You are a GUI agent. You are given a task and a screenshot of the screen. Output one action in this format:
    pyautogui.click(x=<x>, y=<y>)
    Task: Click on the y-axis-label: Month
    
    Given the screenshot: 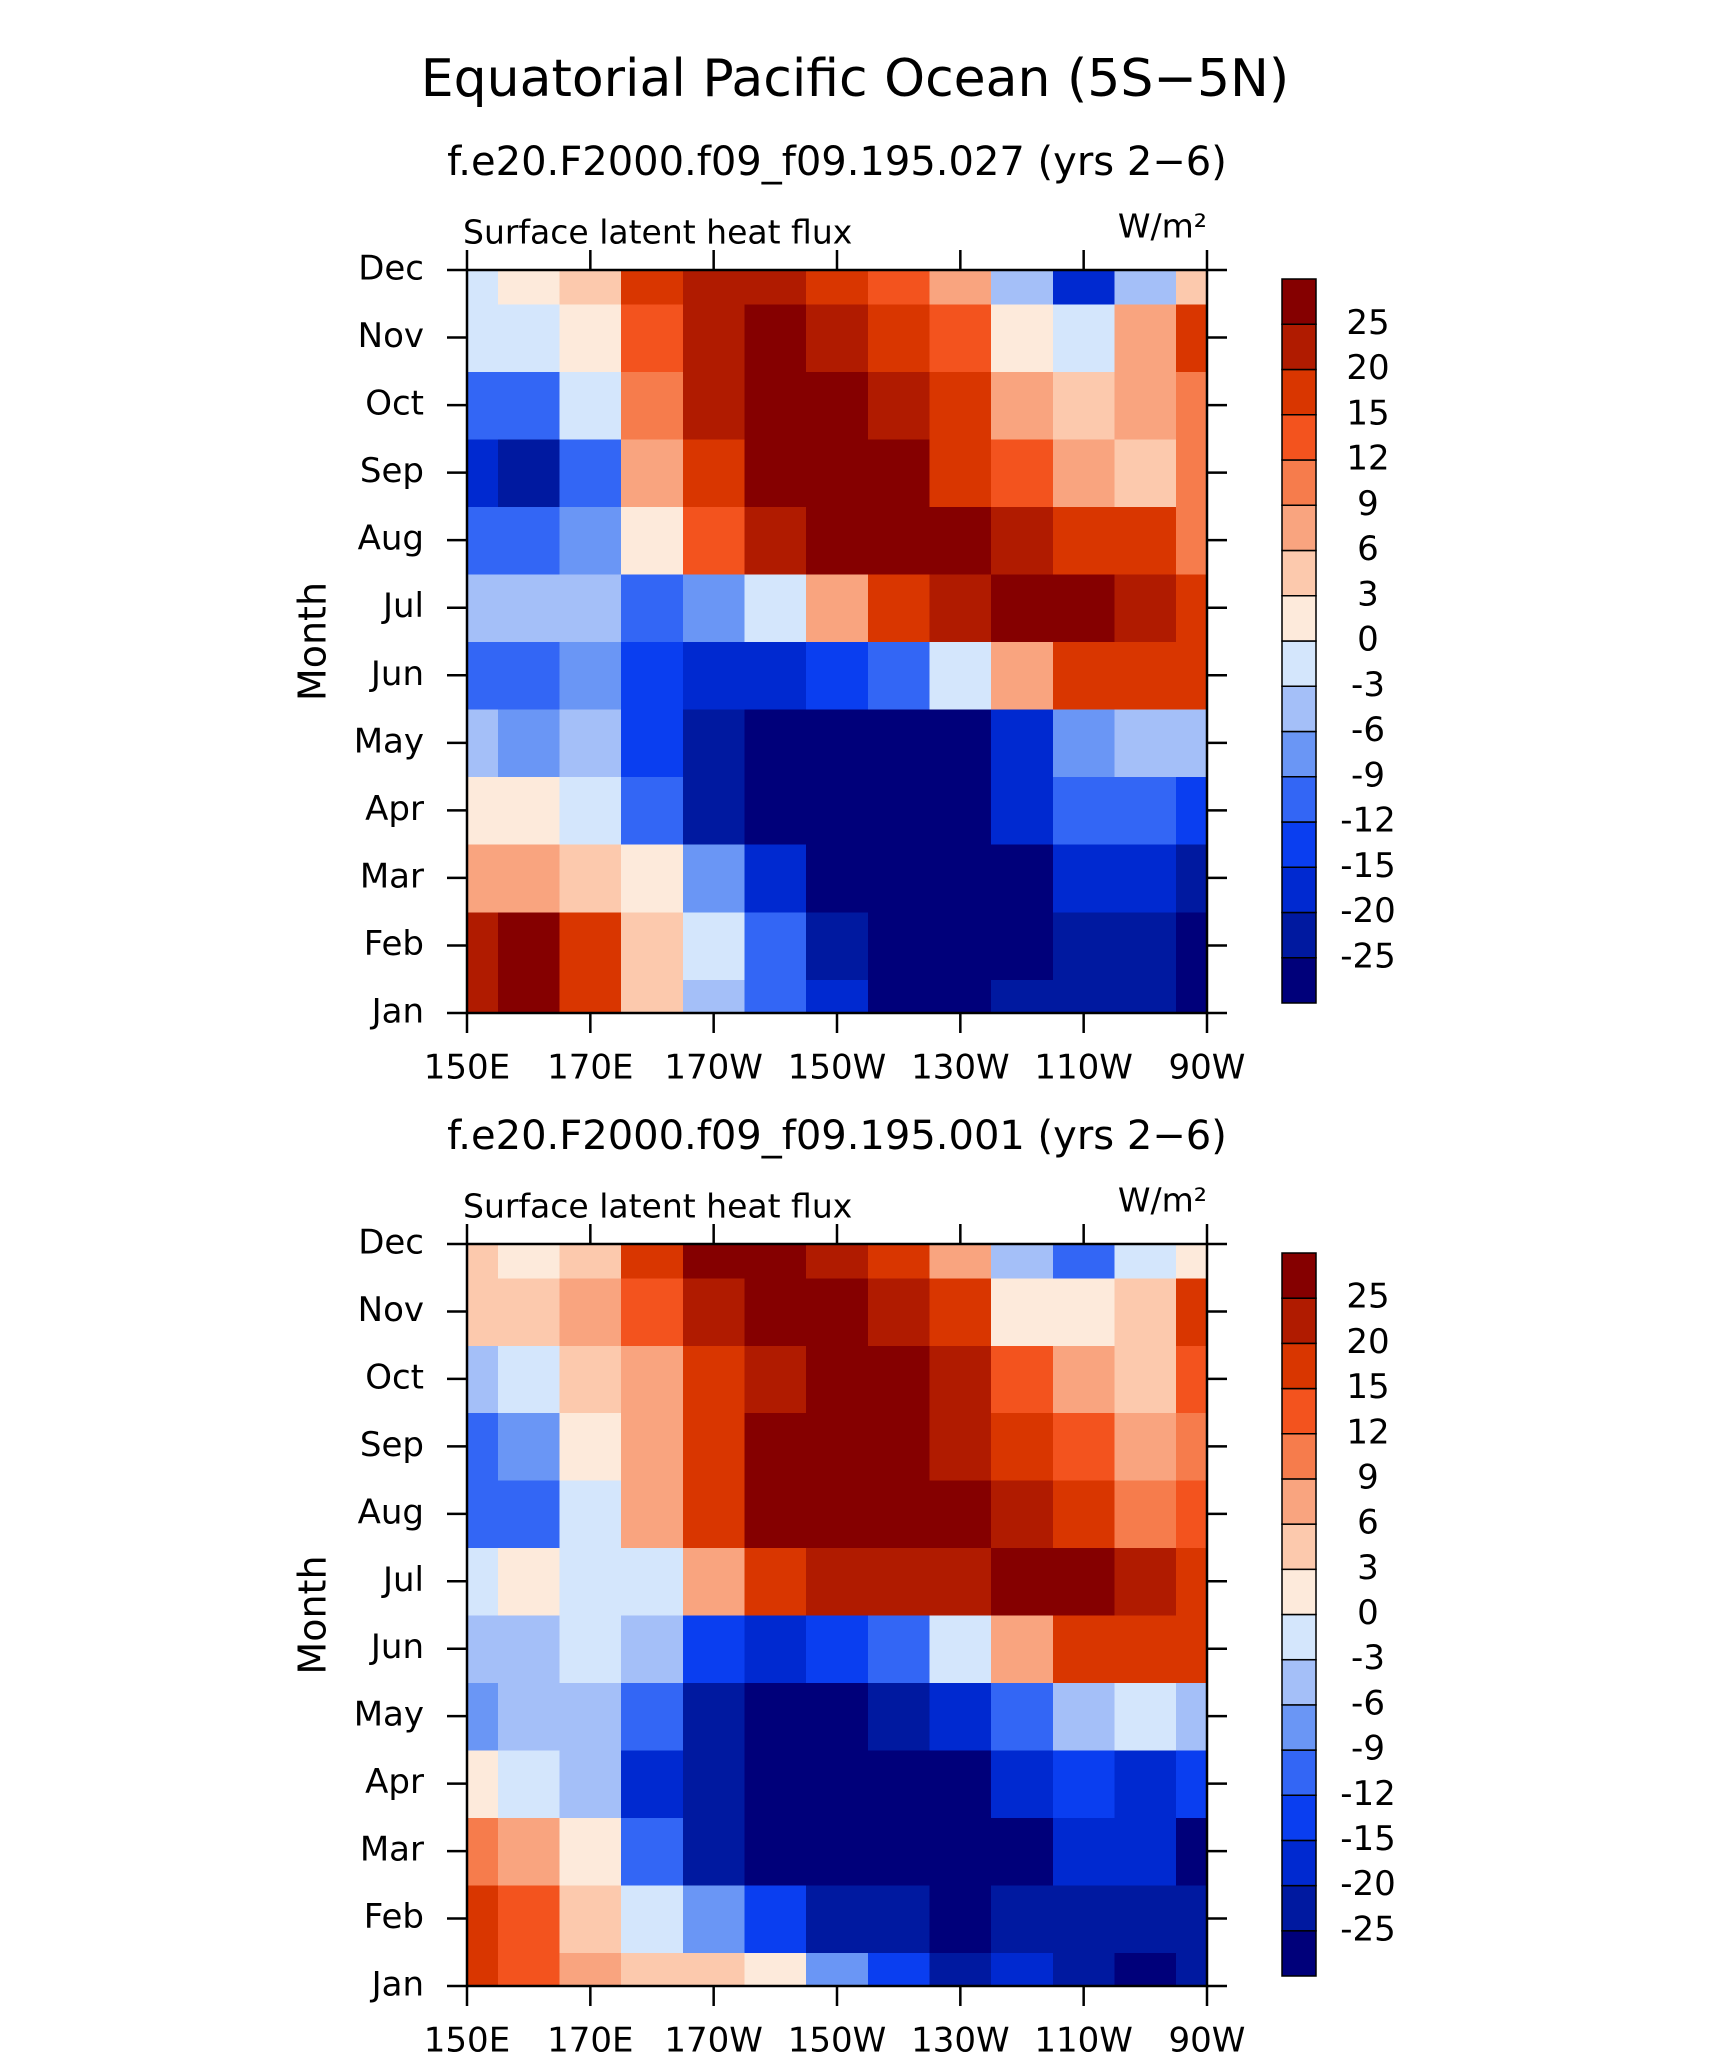 What is the action you would take?
    pyautogui.click(x=313, y=641)
    